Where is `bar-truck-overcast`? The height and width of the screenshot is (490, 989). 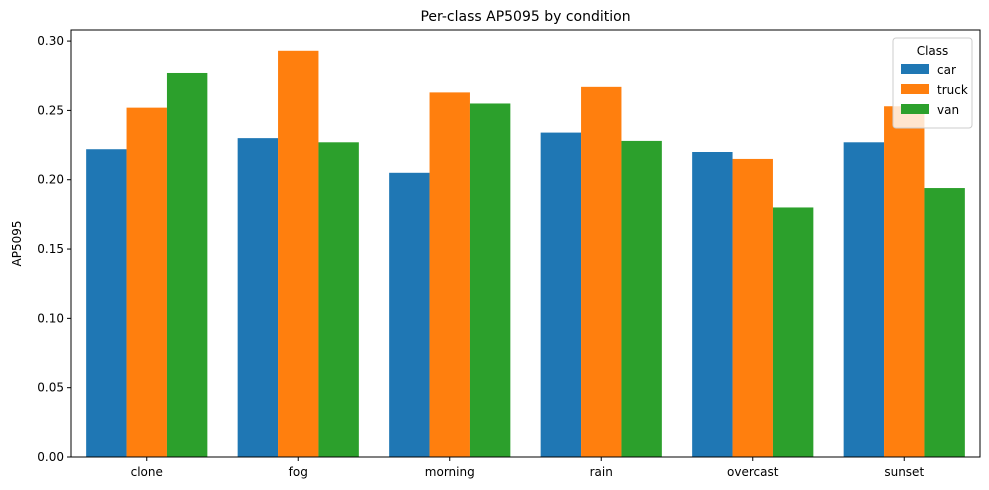
bar-truck-overcast is located at coordinates (752, 307).